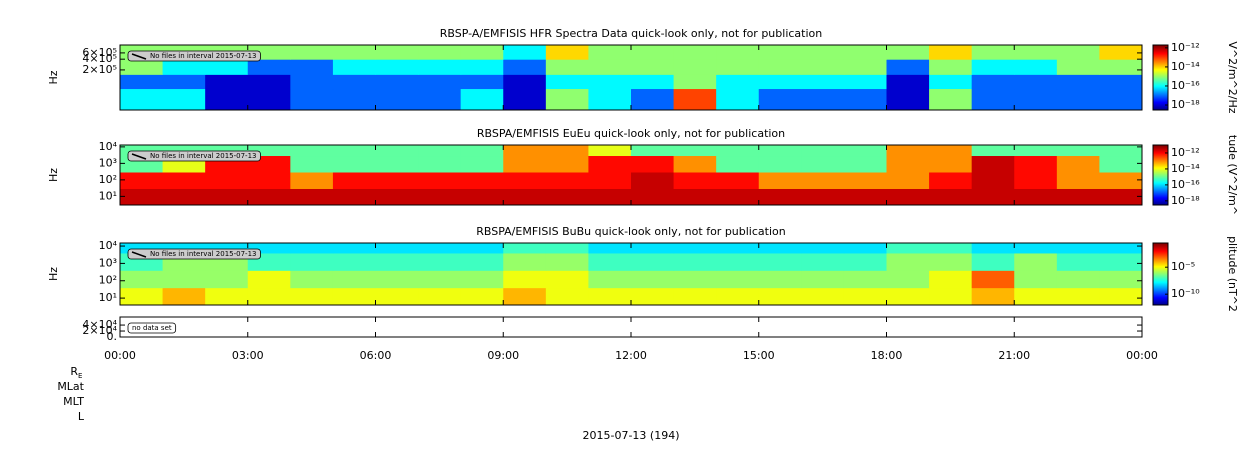  I want to click on y-tick-label: 6×10⁵, so click(99, 52).